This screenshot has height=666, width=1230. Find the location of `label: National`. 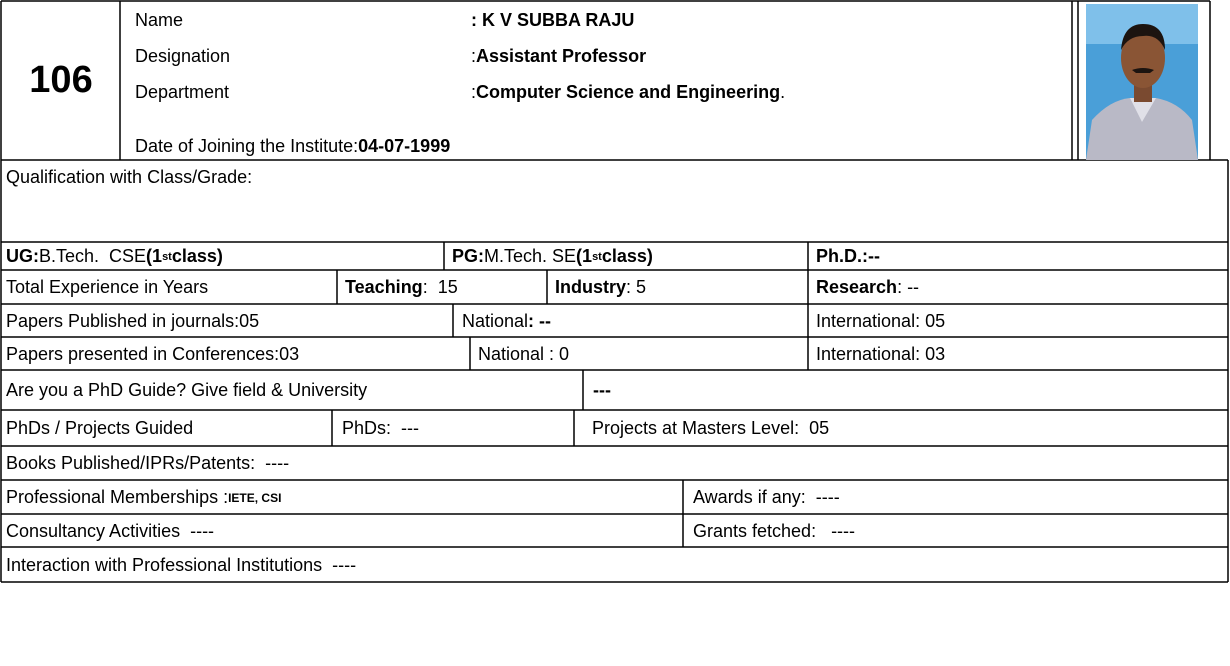

label: National is located at coordinates (495, 320).